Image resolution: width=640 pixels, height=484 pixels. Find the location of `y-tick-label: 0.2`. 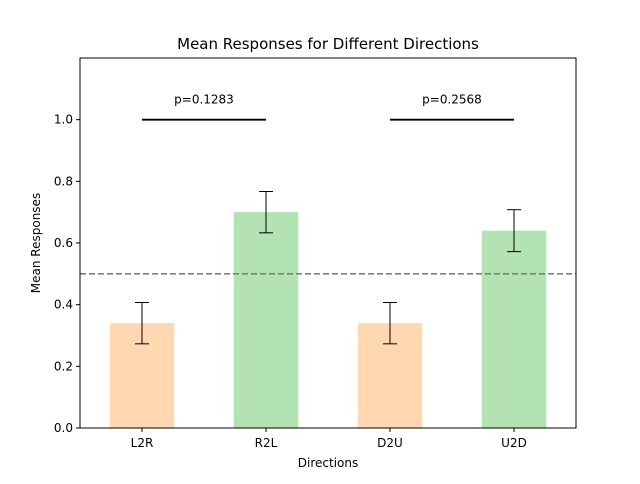

y-tick-label: 0.2 is located at coordinates (63, 366).